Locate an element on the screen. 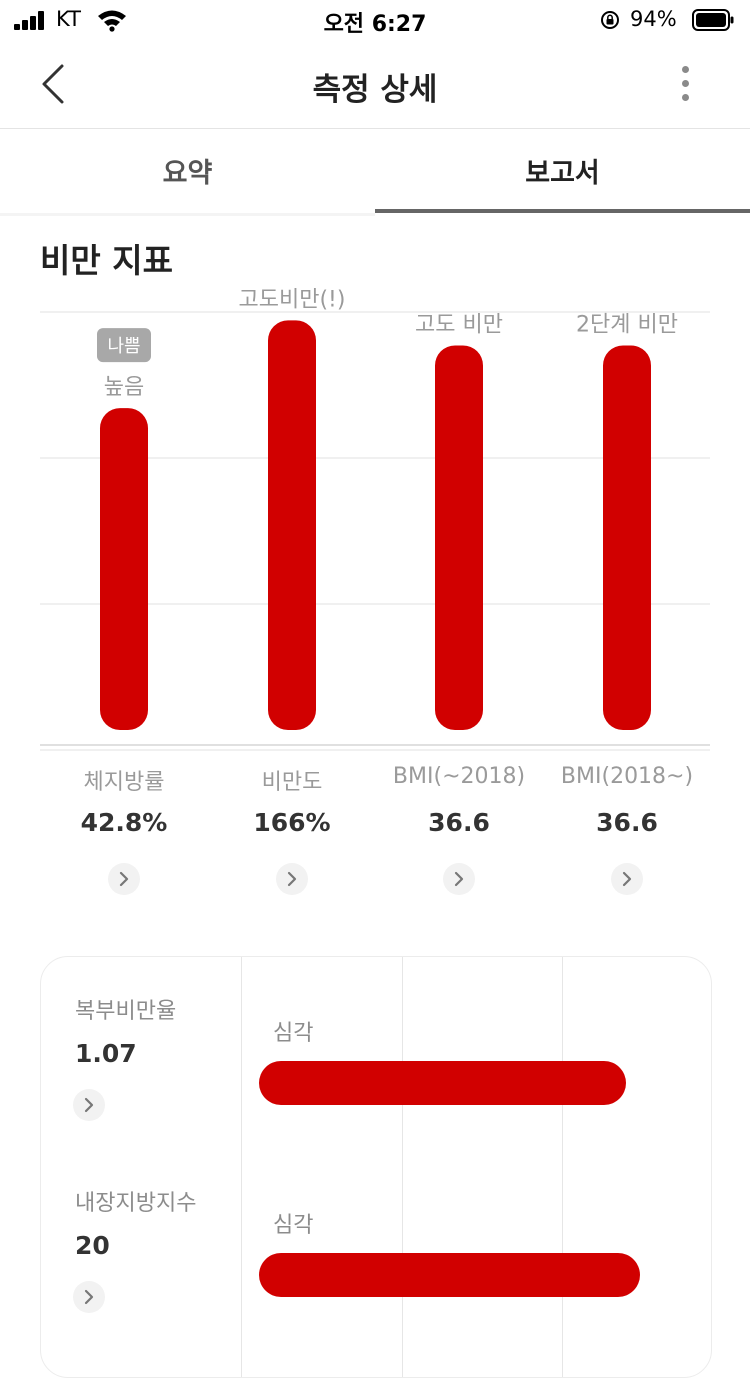 This screenshot has height=1378, width=750. status-bar: KT 오전 6:27 94% is located at coordinates (375, 20).